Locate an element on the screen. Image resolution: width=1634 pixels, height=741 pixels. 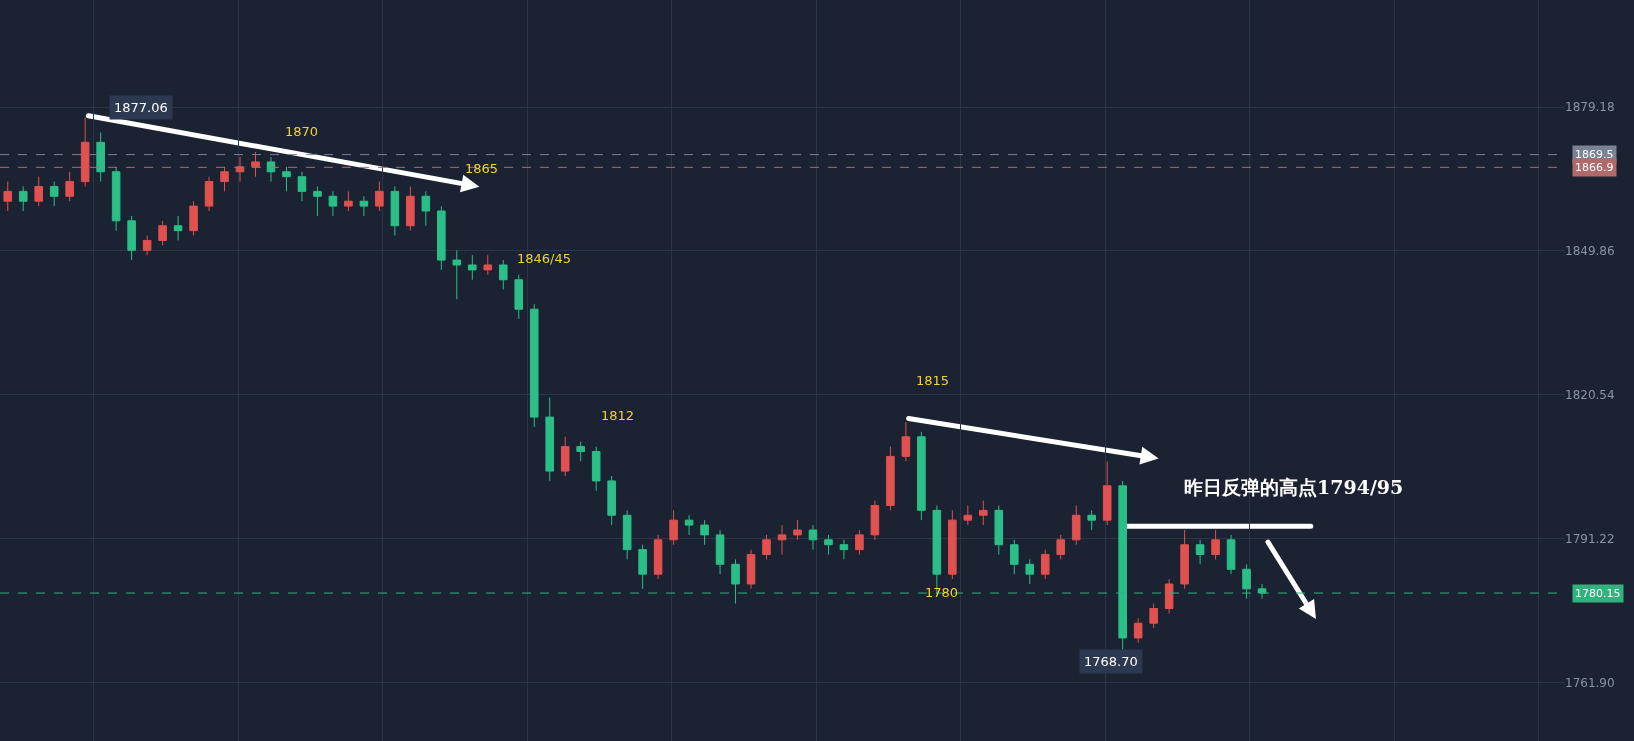
ref-line-label: 1780.15 is located at coordinates (1598, 593).